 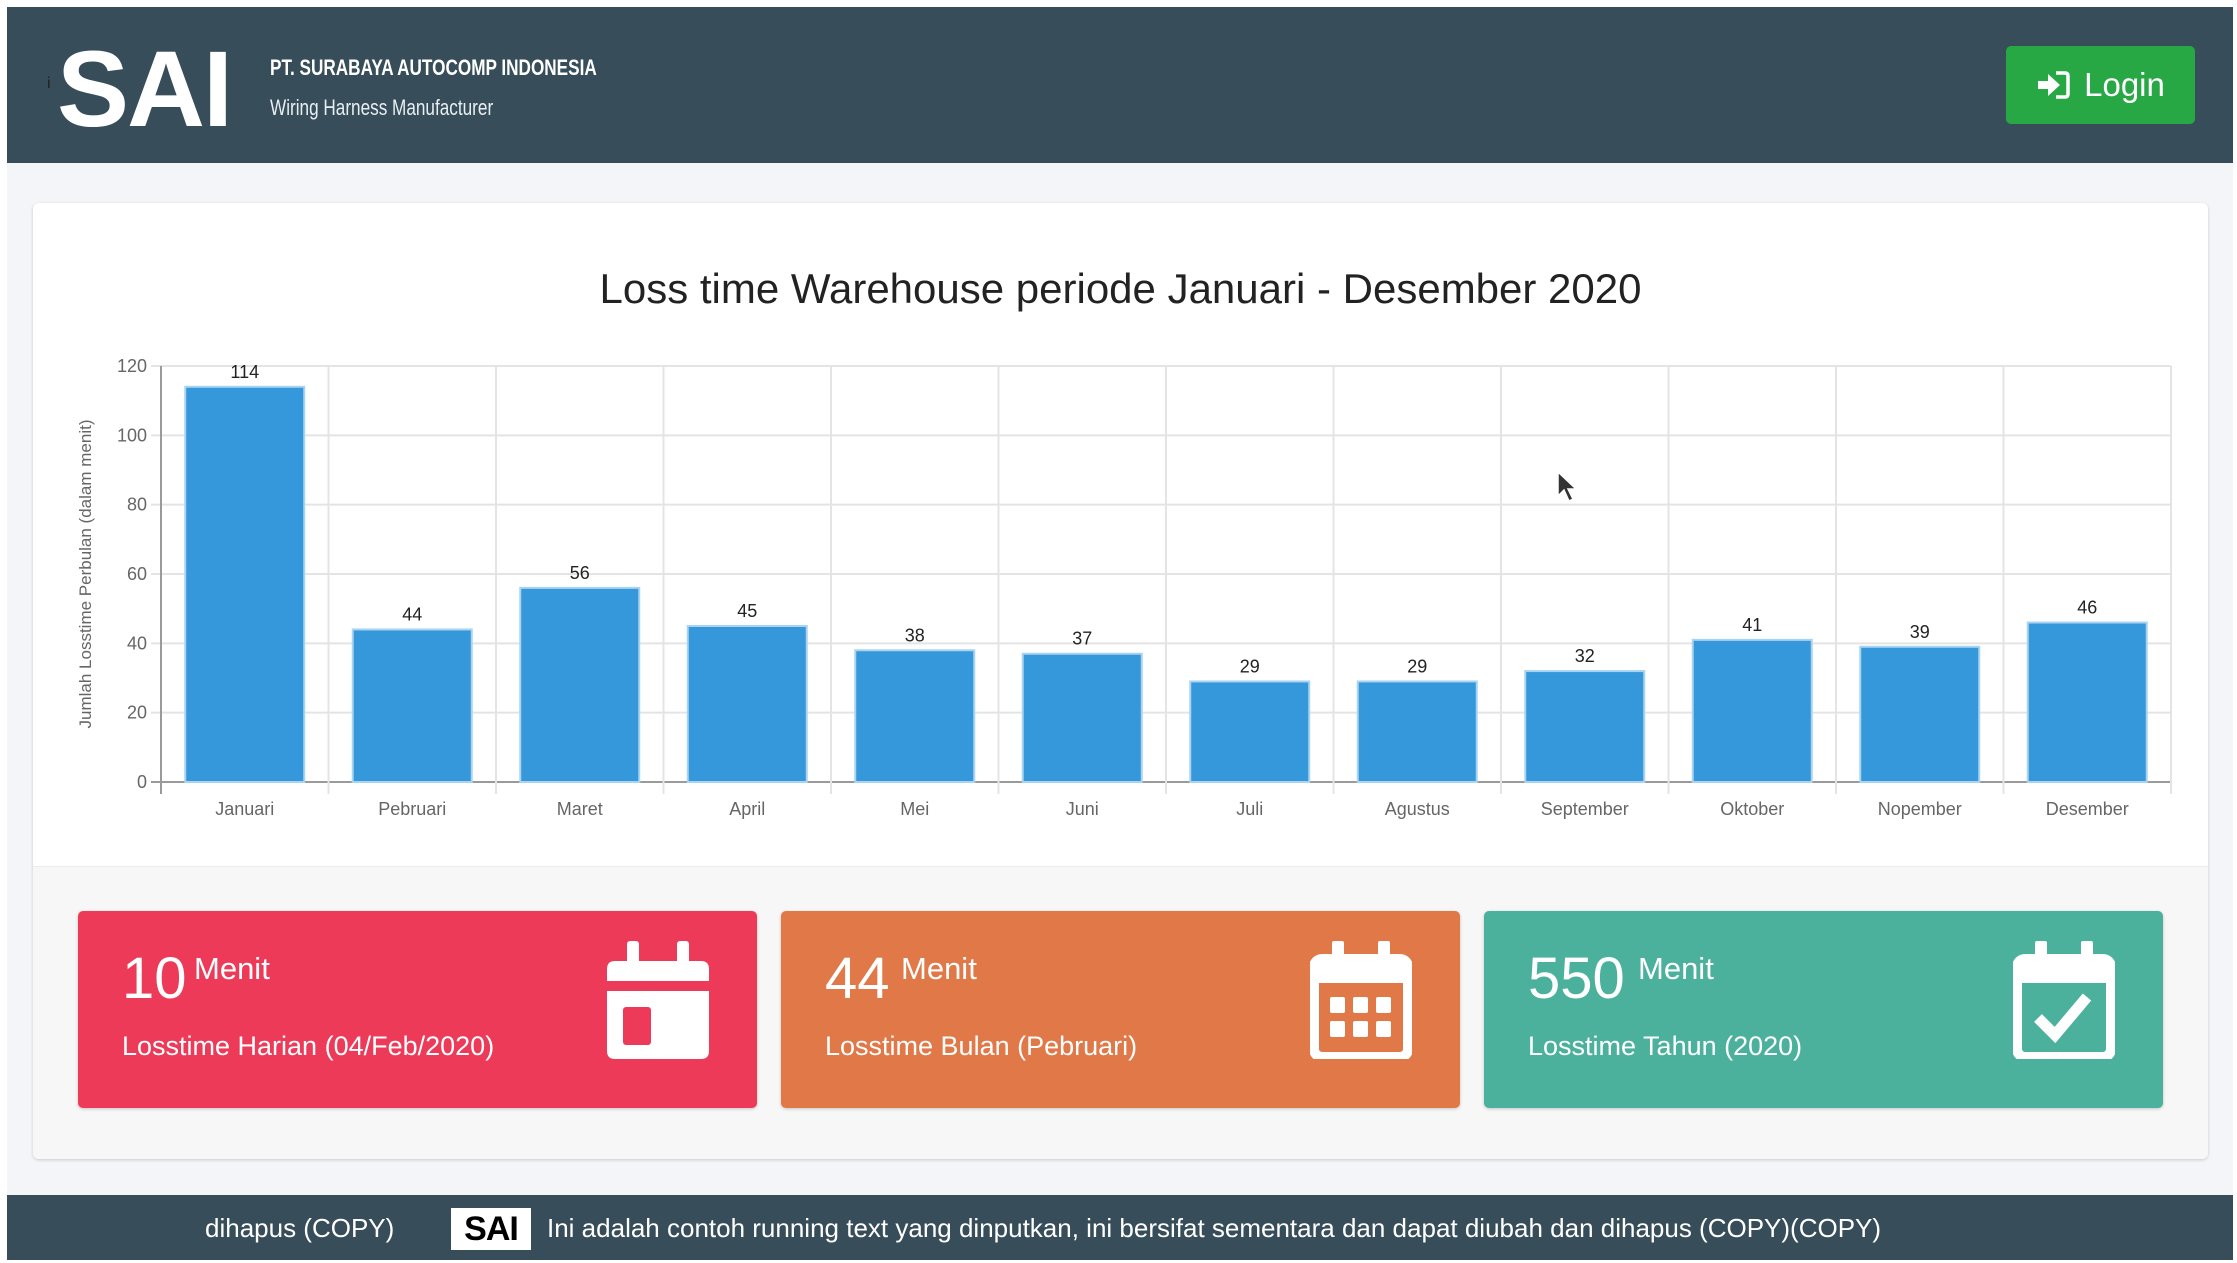 I want to click on bar-pebruari, so click(x=412, y=706).